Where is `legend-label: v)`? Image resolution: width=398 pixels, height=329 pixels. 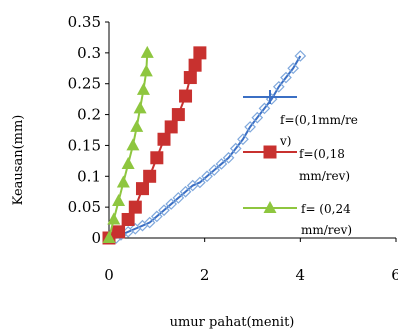
legend-label: v) is located at coordinates (285, 141).